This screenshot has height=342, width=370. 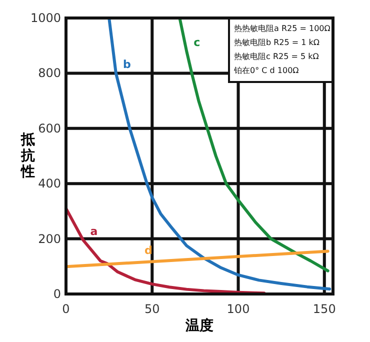 I want to click on y-tick-label: 600, so click(x=49, y=128).